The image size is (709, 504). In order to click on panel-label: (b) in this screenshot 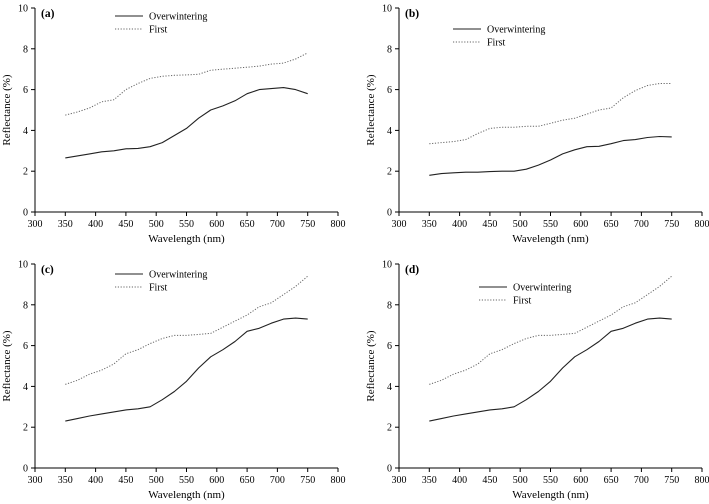, I will do `click(412, 14)`.